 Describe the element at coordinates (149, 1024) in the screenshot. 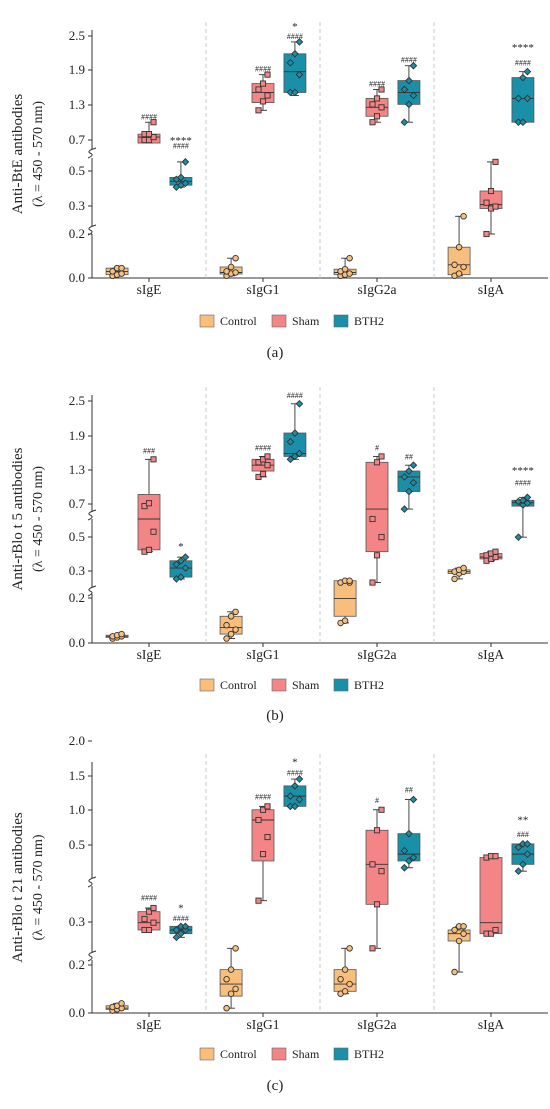

I see `x-tick-label: sIgE` at that location.